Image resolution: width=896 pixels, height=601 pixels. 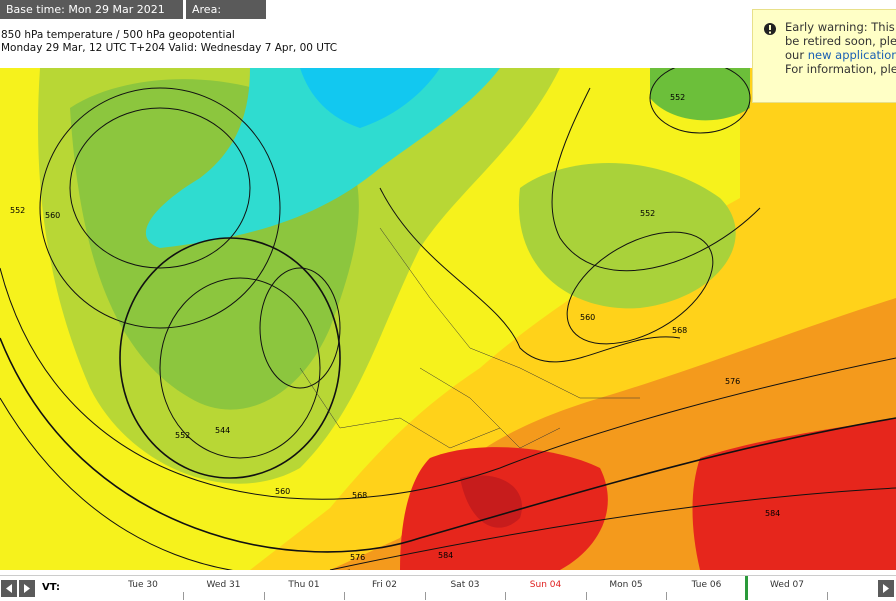 What do you see at coordinates (886, 588) in the screenshot?
I see `scroll-right-button` at bounding box center [886, 588].